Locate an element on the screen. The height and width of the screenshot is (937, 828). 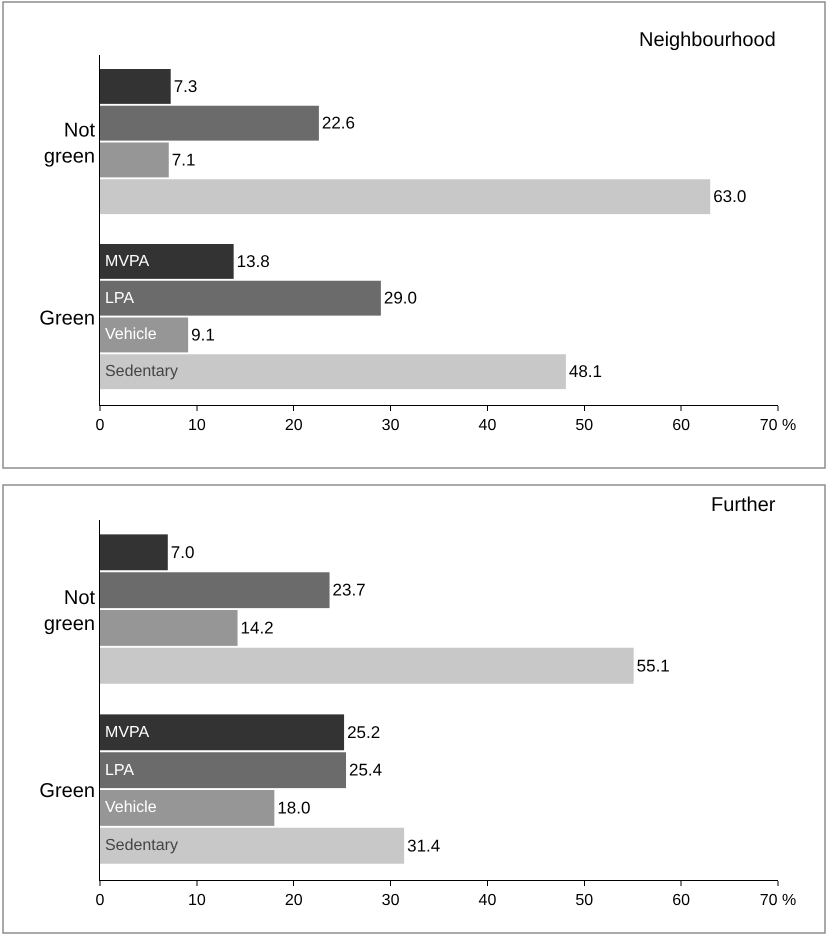
chart-title: Neighbourhood is located at coordinates (707, 40).